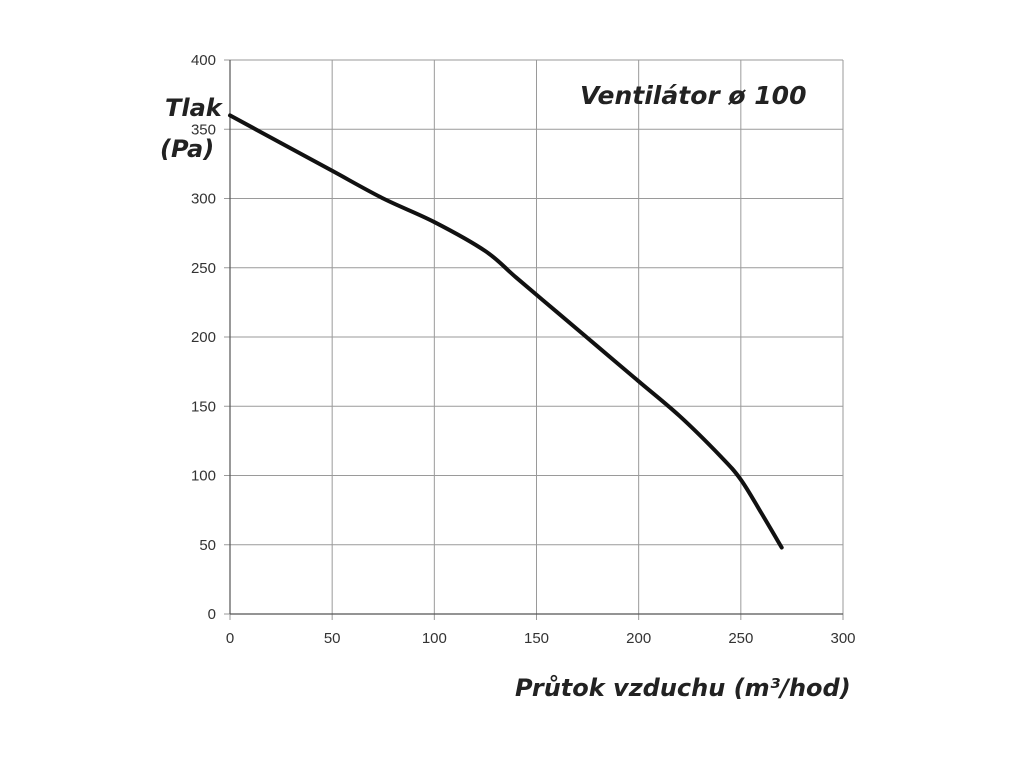  Describe the element at coordinates (203, 129) in the screenshot. I see `y-tick-label: 350` at that location.